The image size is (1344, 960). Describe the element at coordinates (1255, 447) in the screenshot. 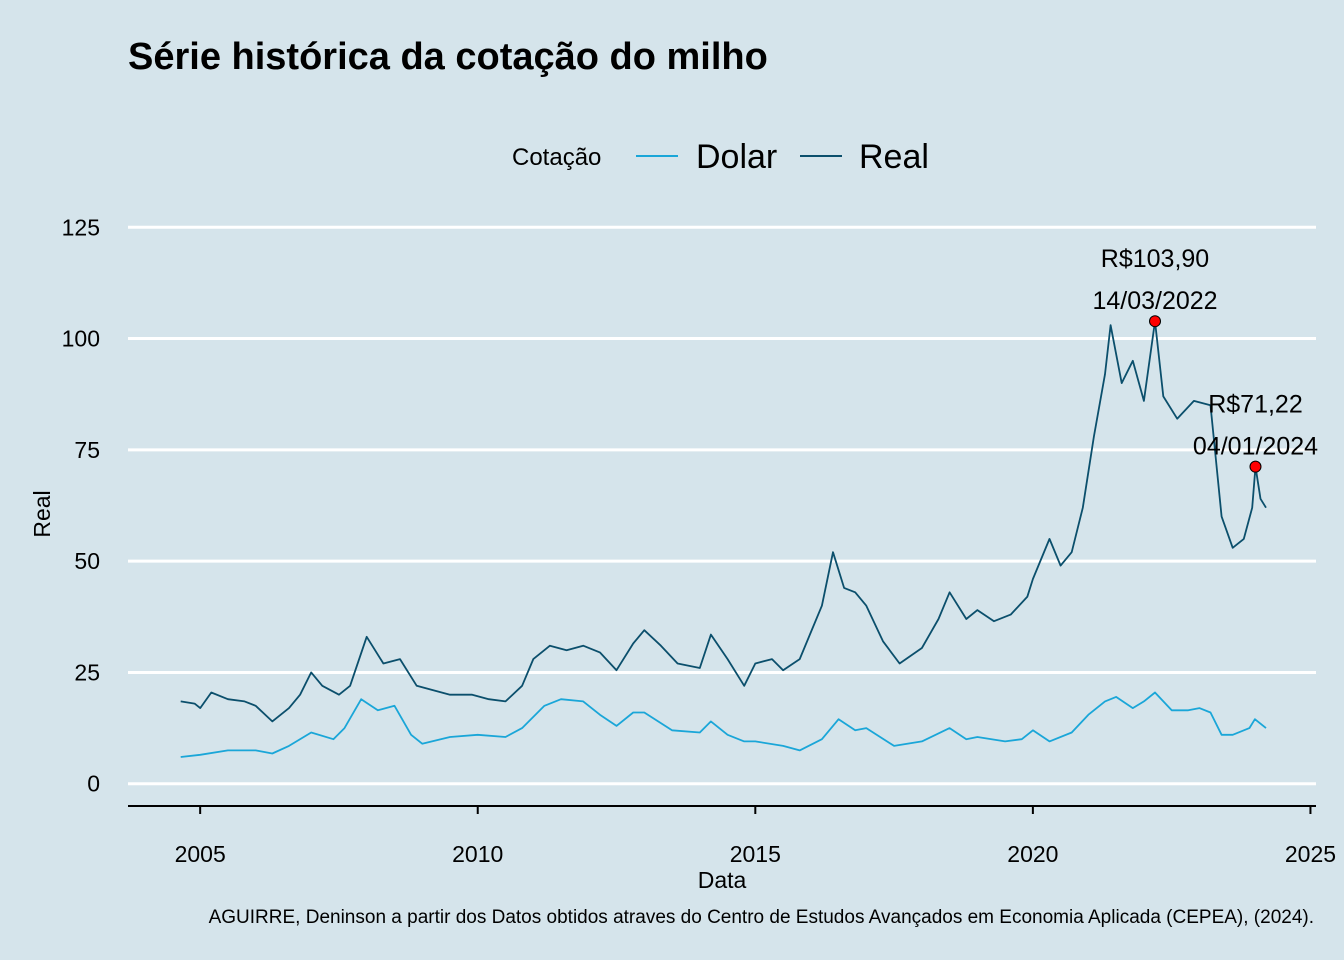

I see `annotation-date-label: 04/01/2024` at that location.